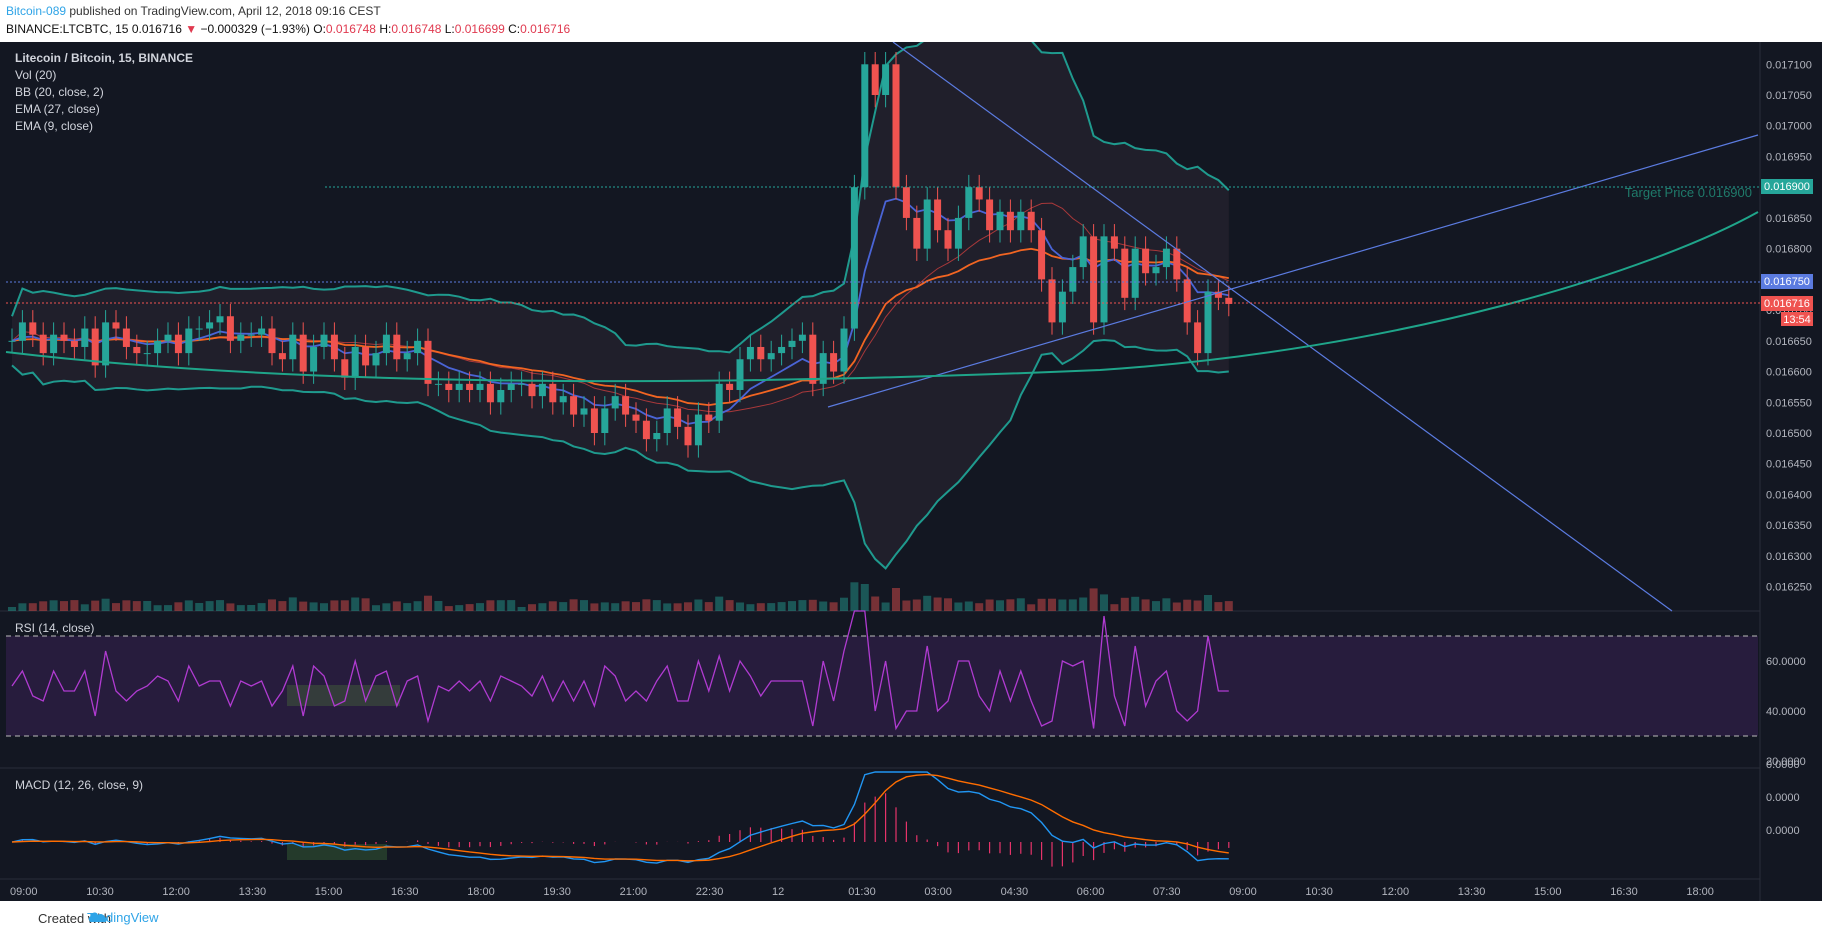 Image resolution: width=1822 pixels, height=936 pixels. What do you see at coordinates (1789, 373) in the screenshot?
I see `price-tick-label: 0.016600` at bounding box center [1789, 373].